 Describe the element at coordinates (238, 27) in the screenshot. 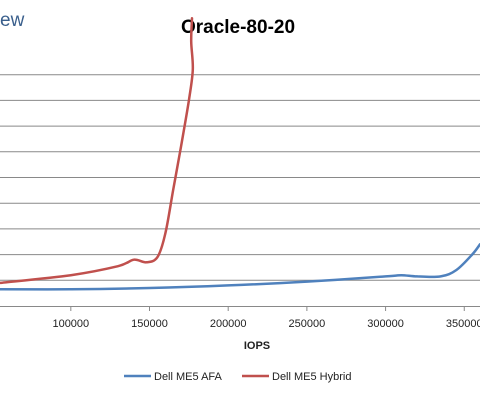

I see `chart-title: Oracle-80-20` at that location.